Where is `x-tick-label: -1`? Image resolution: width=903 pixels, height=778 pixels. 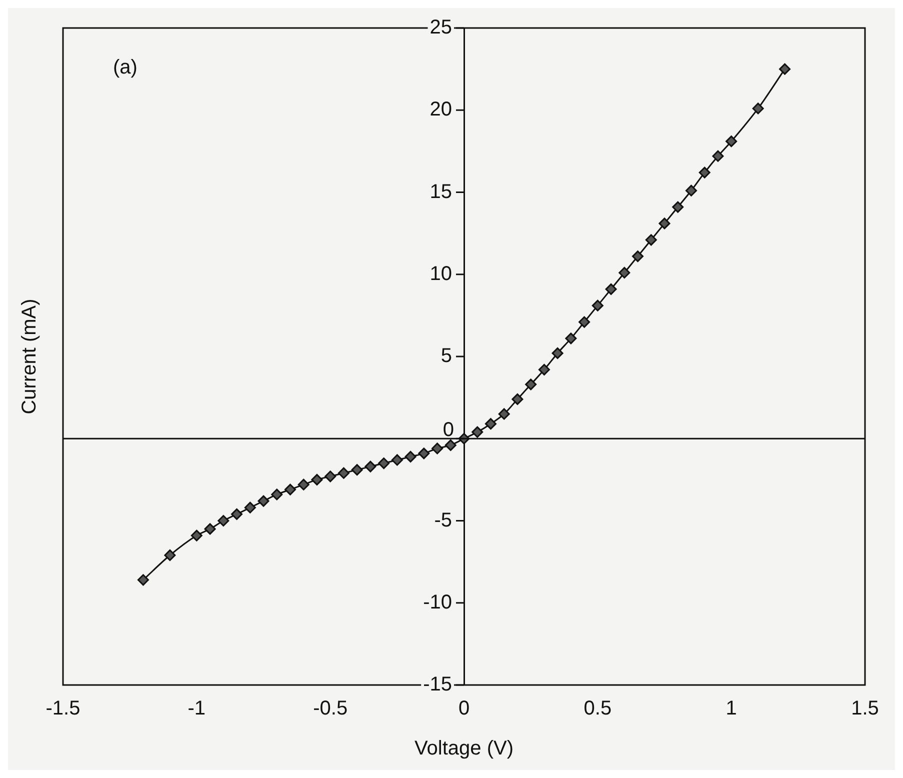 x-tick-label: -1 is located at coordinates (197, 709).